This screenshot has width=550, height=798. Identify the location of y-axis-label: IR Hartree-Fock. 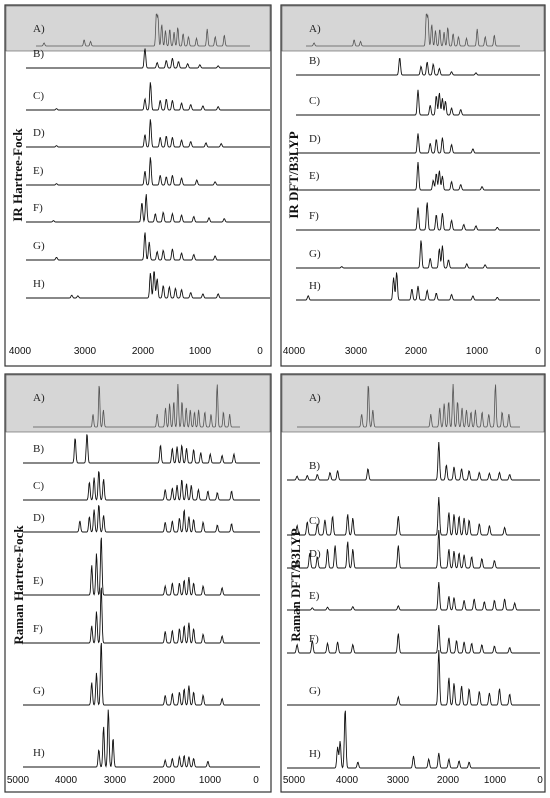
(17, 175).